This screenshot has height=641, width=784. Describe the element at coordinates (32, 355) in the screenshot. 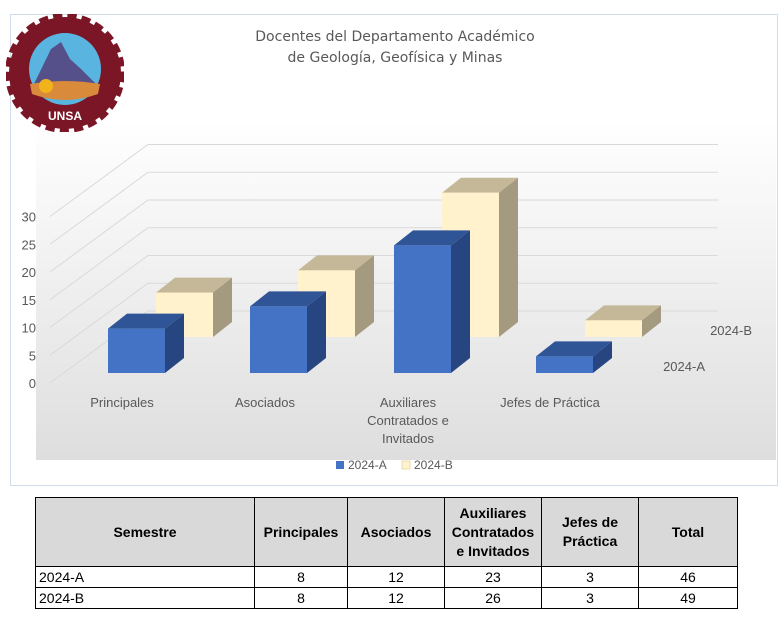

I see `y-tick-label: 5` at that location.